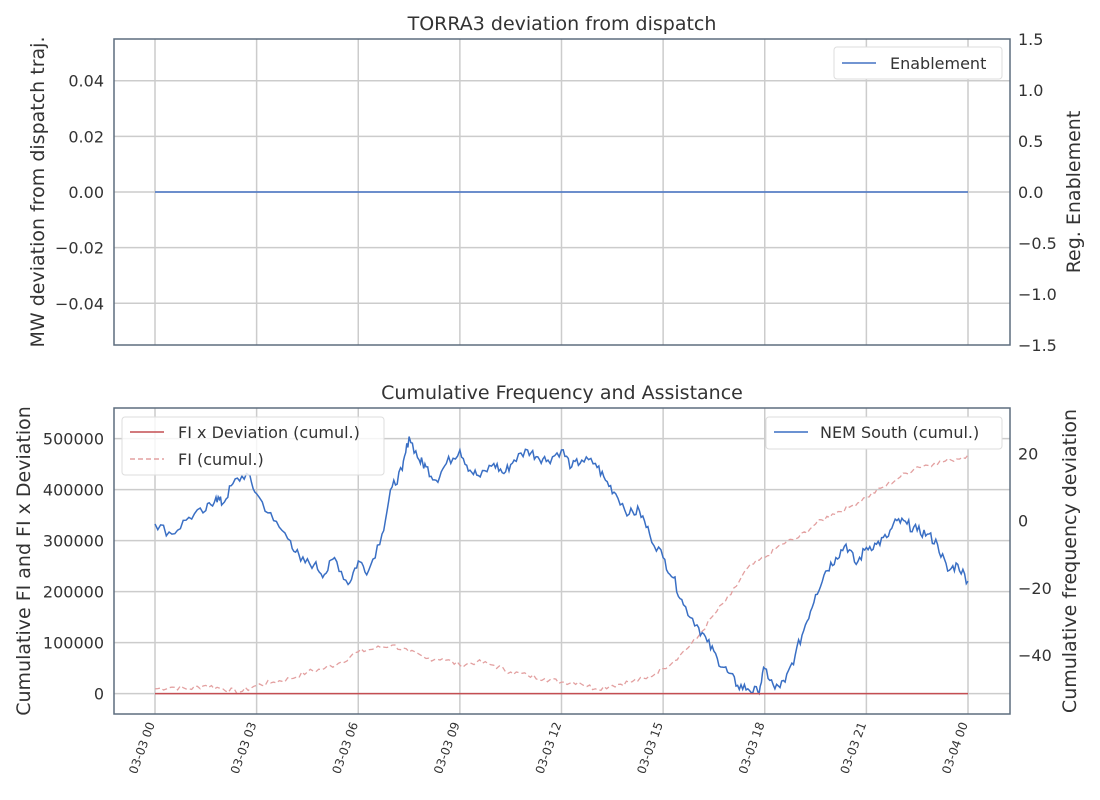  What do you see at coordinates (1030, 141) in the screenshot?
I see `top-right-tick-label: 0.5` at bounding box center [1030, 141].